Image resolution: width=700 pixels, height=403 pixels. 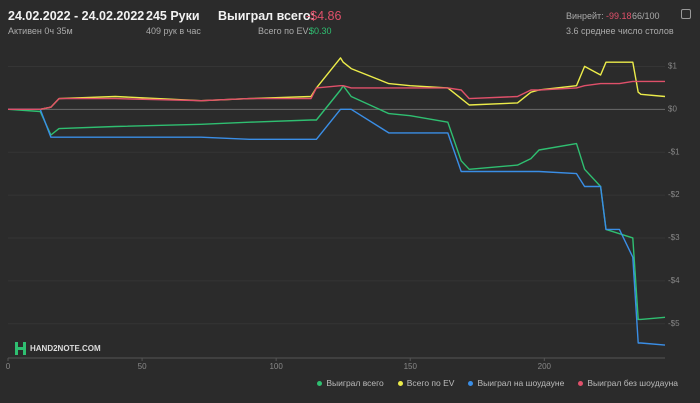 What do you see at coordinates (430, 383) in the screenshot?
I see `legend-label: Всего по EV` at bounding box center [430, 383].